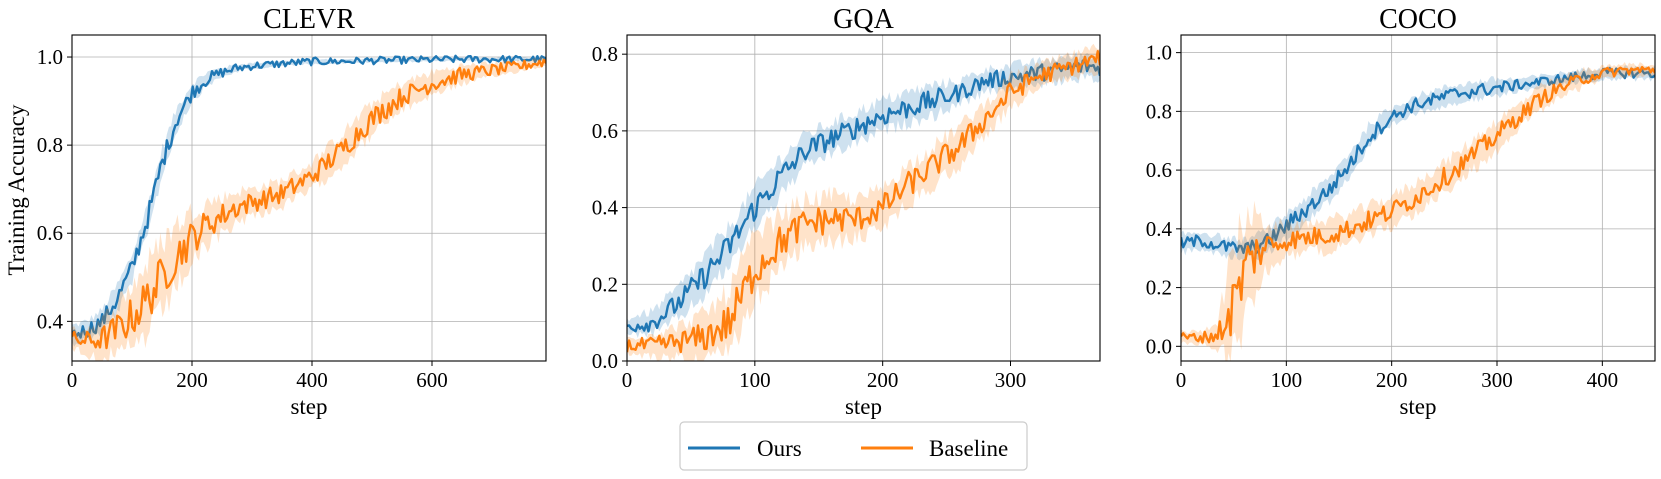 This screenshot has width=1661, height=479. Describe the element at coordinates (968, 448) in the screenshot. I see `legend-label-baseline: Baseline` at that location.